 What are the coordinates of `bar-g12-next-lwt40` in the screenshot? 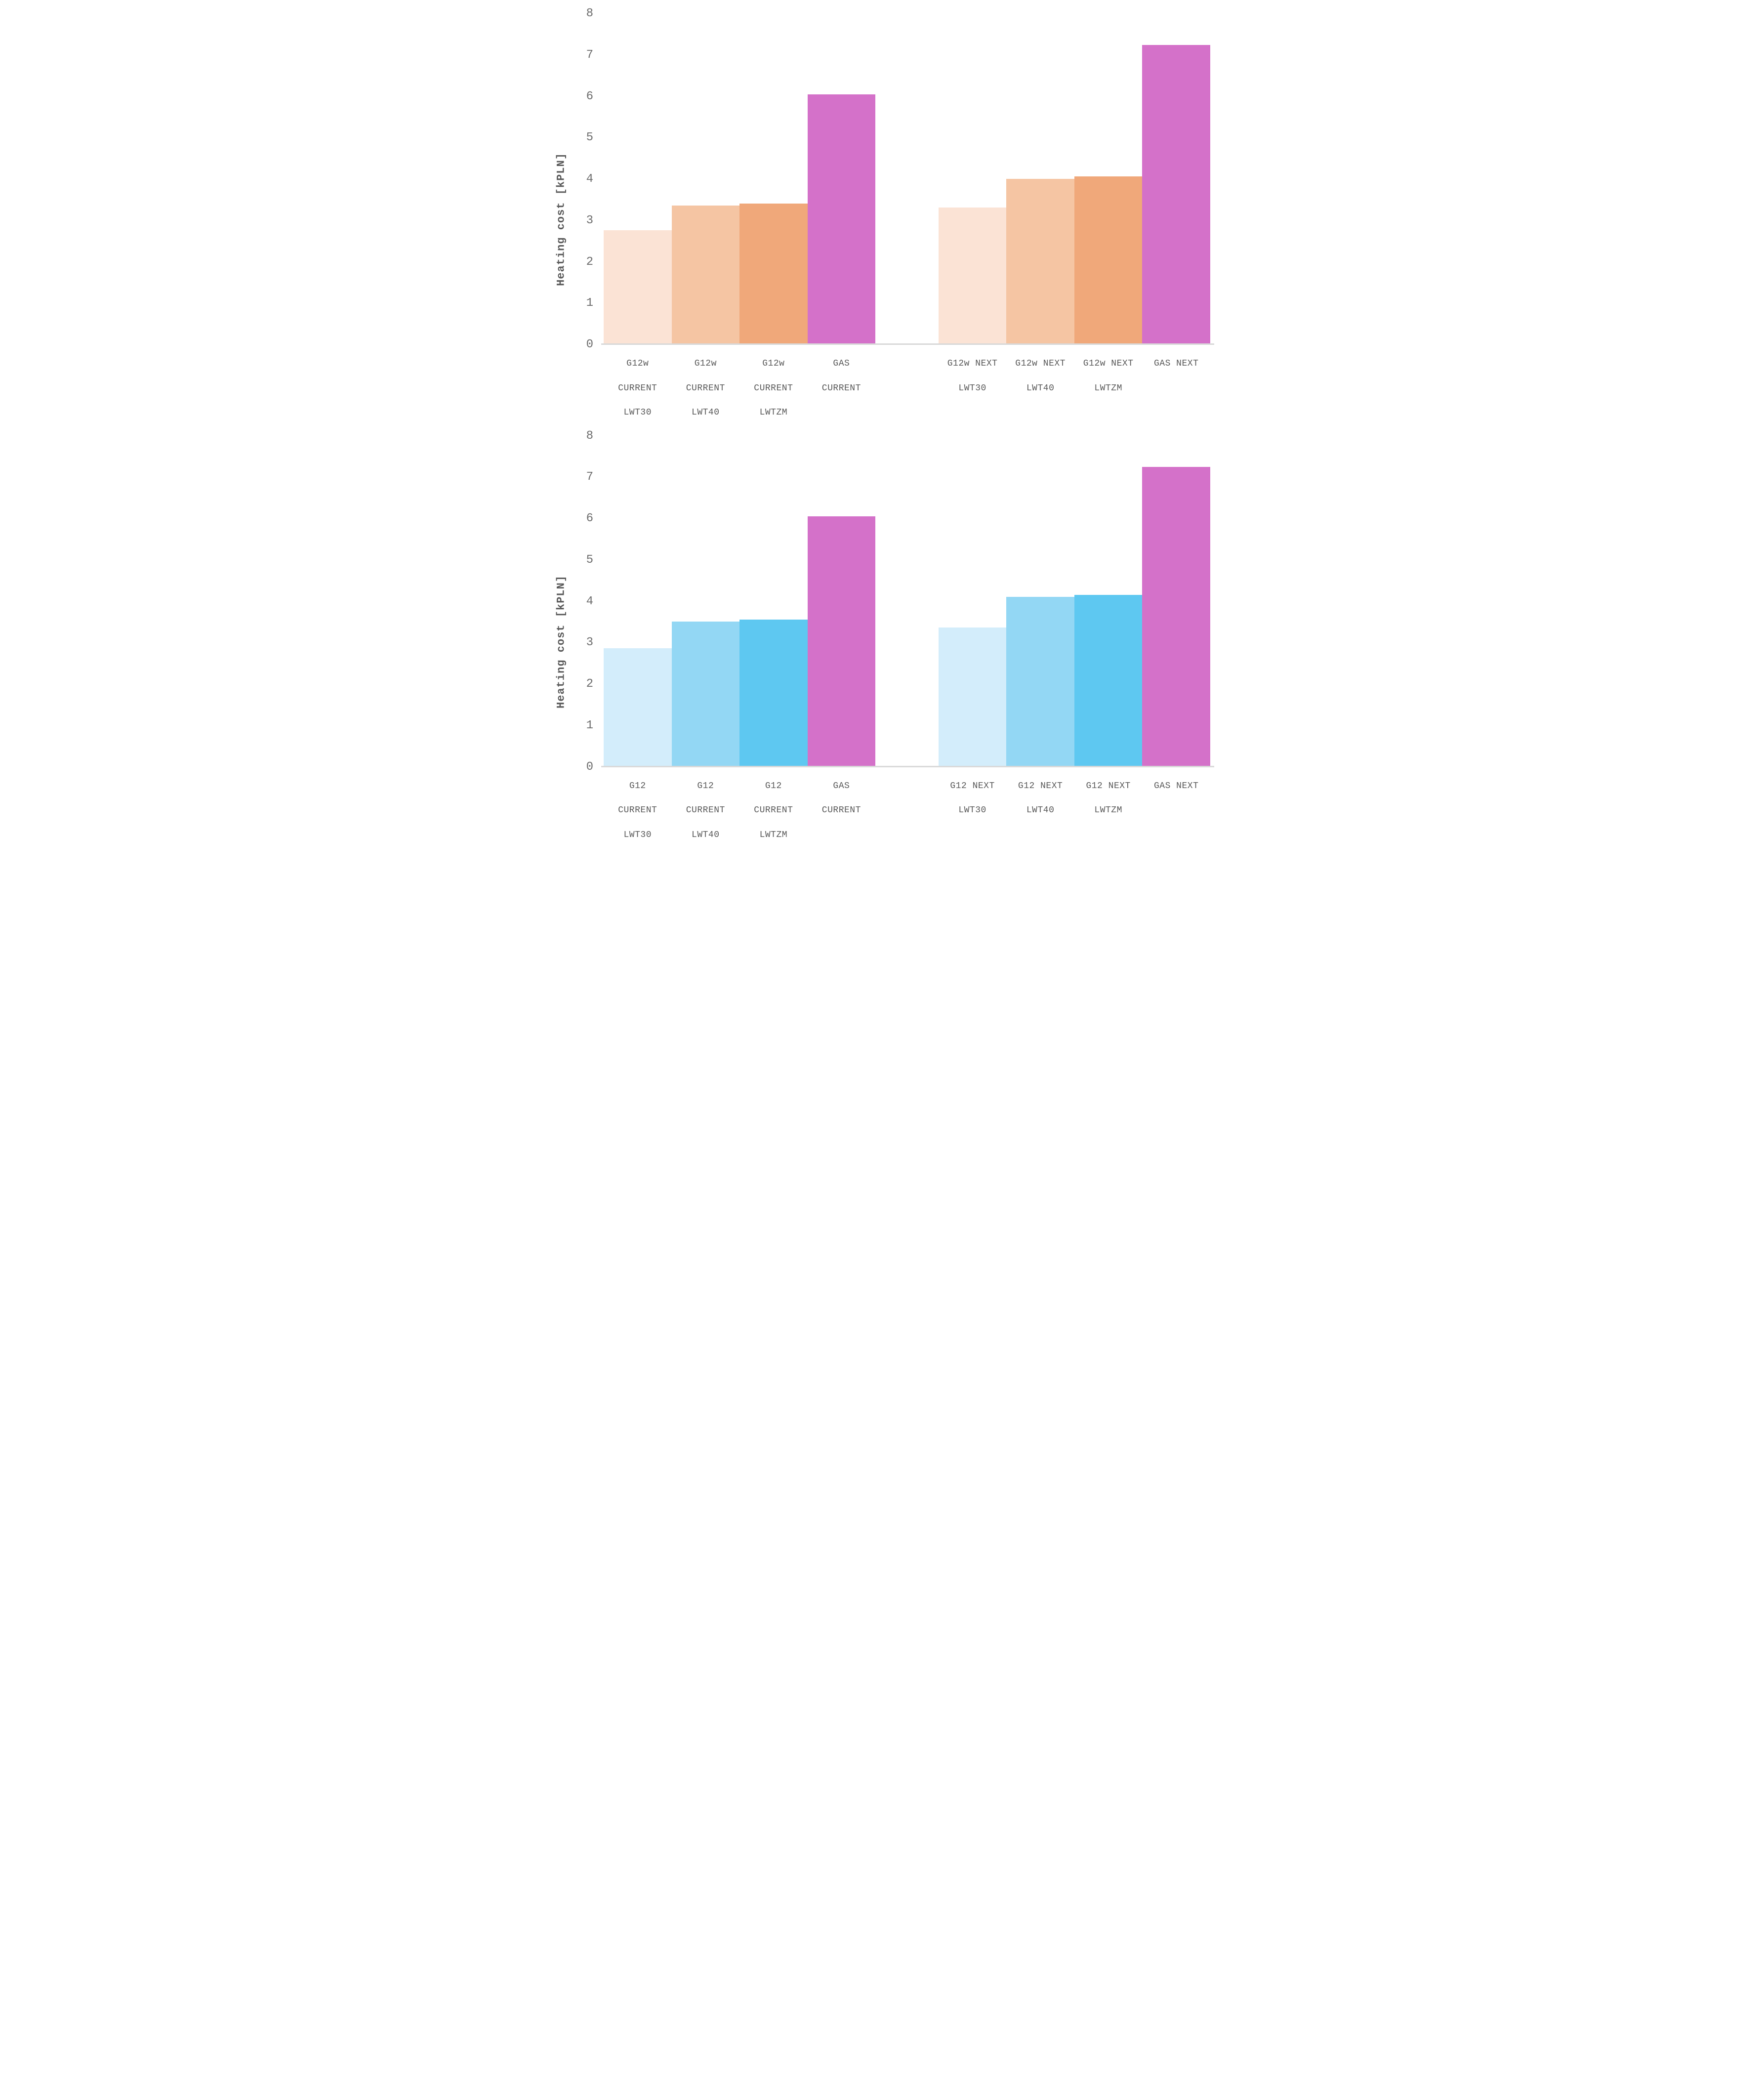 It's located at (1040, 681).